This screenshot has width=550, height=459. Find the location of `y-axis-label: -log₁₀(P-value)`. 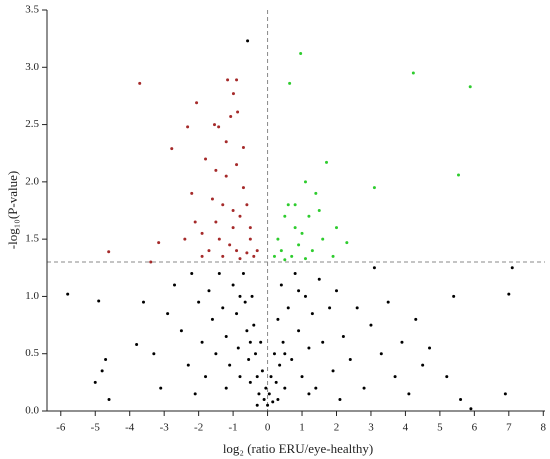

y-axis-label: -log₁₀(P-value) is located at coordinates (12, 210).